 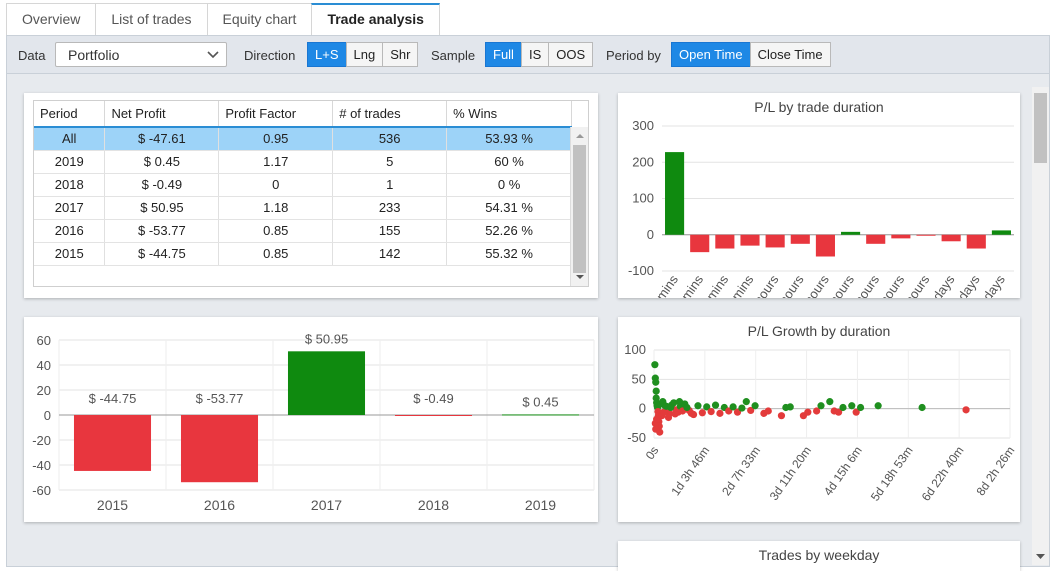 I want to click on table-row: 2017 $ 50.95 1.18 233 54.31 %, so click(x=303, y=208).